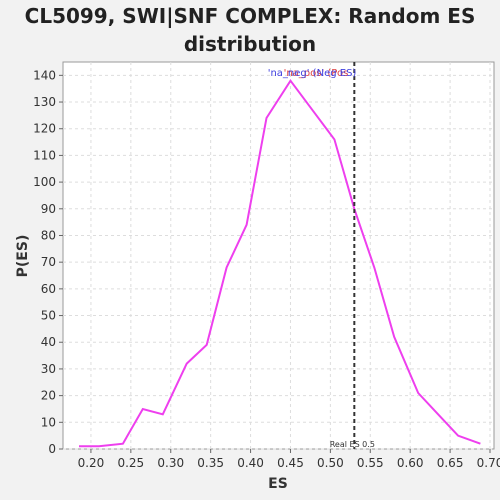 The width and height of the screenshot is (500, 500). I want to click on y-tick-label: 50, so click(48, 316).